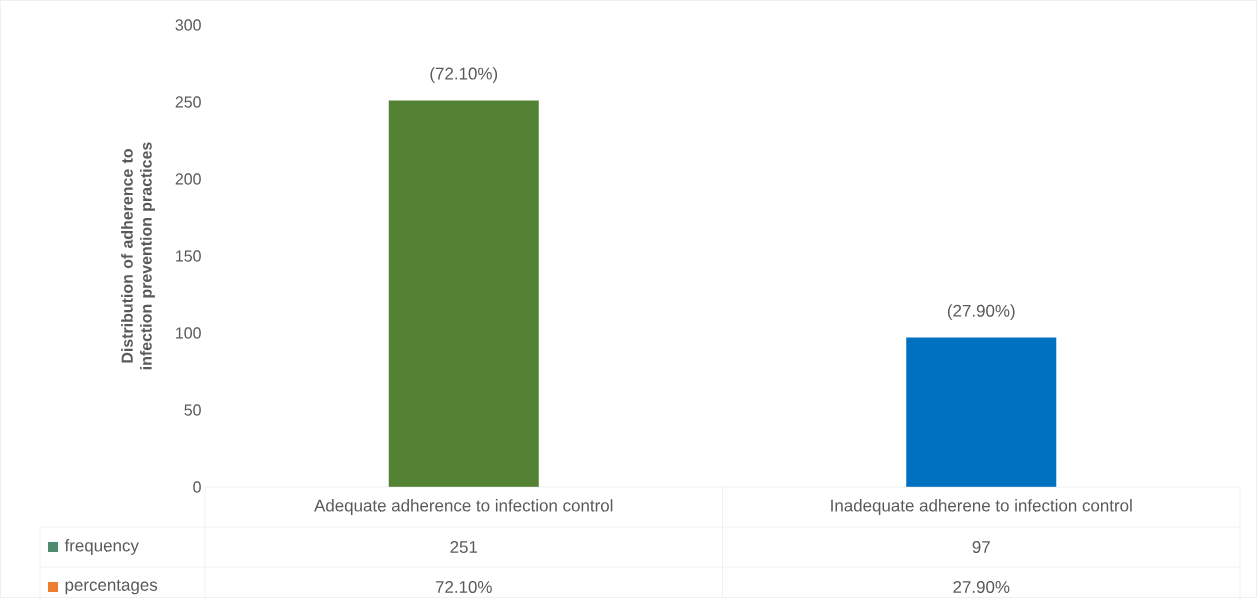 The image size is (1257, 598). What do you see at coordinates (188, 333) in the screenshot?
I see `y-tick-label: 100` at bounding box center [188, 333].